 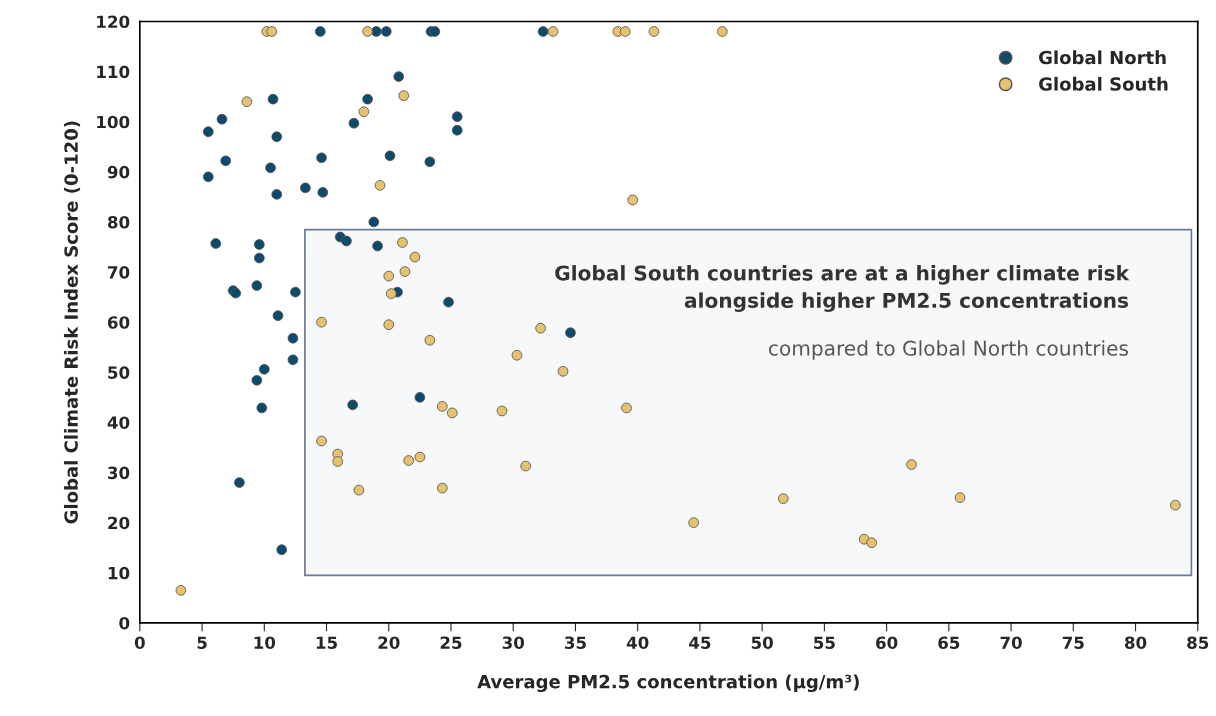 What do you see at coordinates (119, 372) in the screenshot?
I see `y-tick-label: 50` at bounding box center [119, 372].